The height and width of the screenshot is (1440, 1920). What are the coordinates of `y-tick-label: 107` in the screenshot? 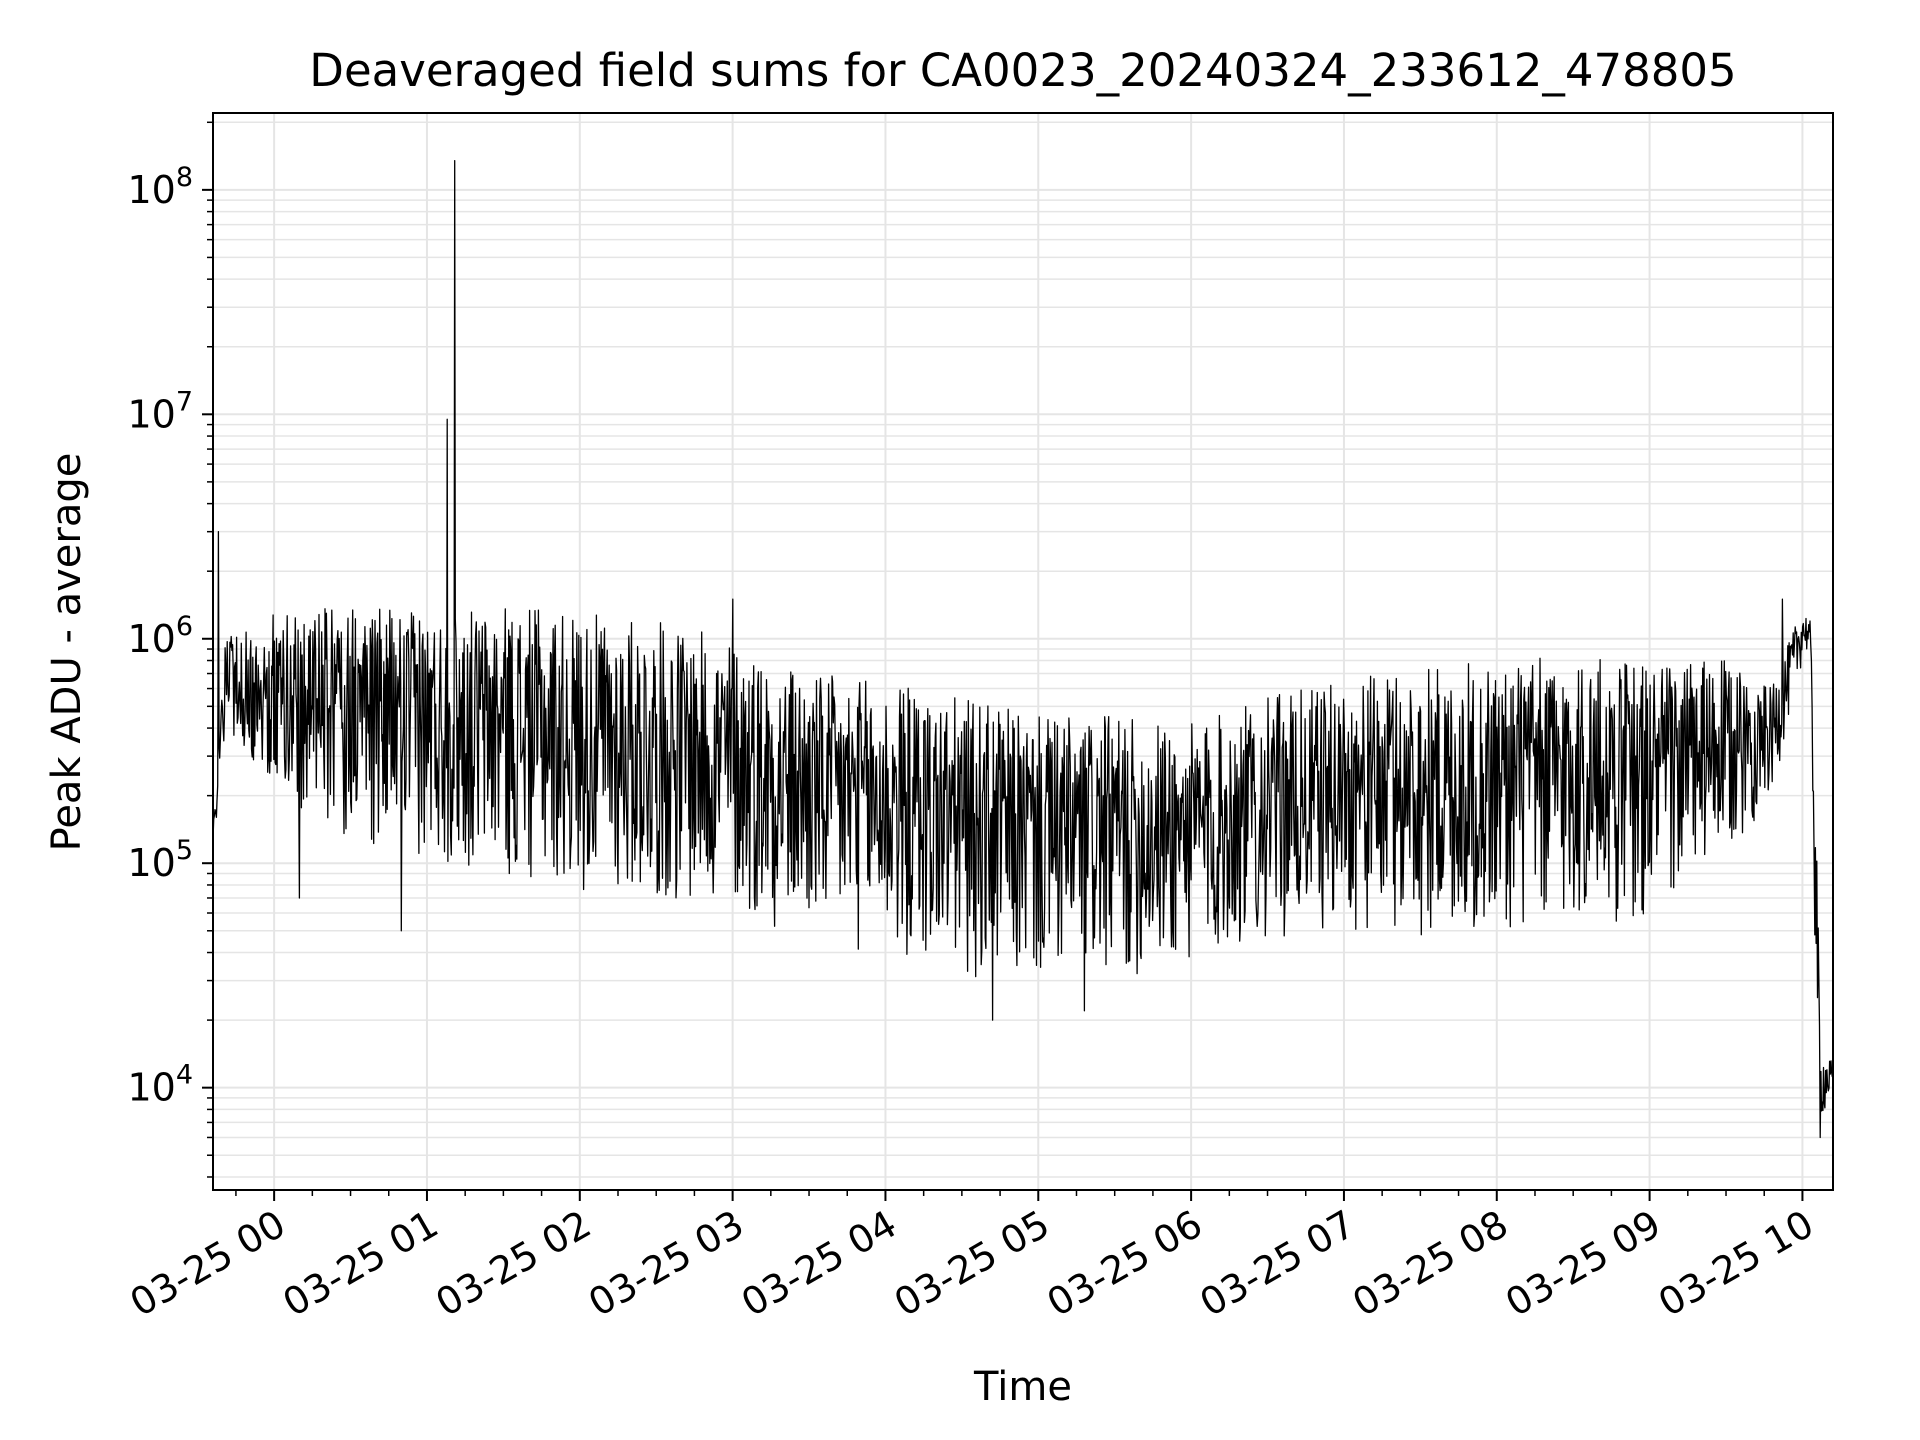 It's located at (160, 411).